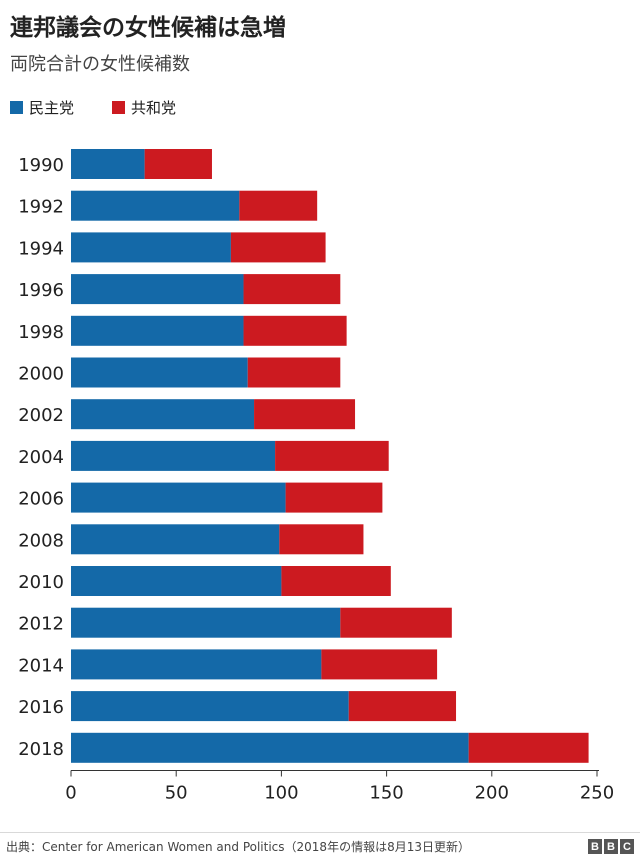 The height and width of the screenshot is (861, 640). Describe the element at coordinates (492, 793) in the screenshot. I see `x-tick-label: 200` at that location.